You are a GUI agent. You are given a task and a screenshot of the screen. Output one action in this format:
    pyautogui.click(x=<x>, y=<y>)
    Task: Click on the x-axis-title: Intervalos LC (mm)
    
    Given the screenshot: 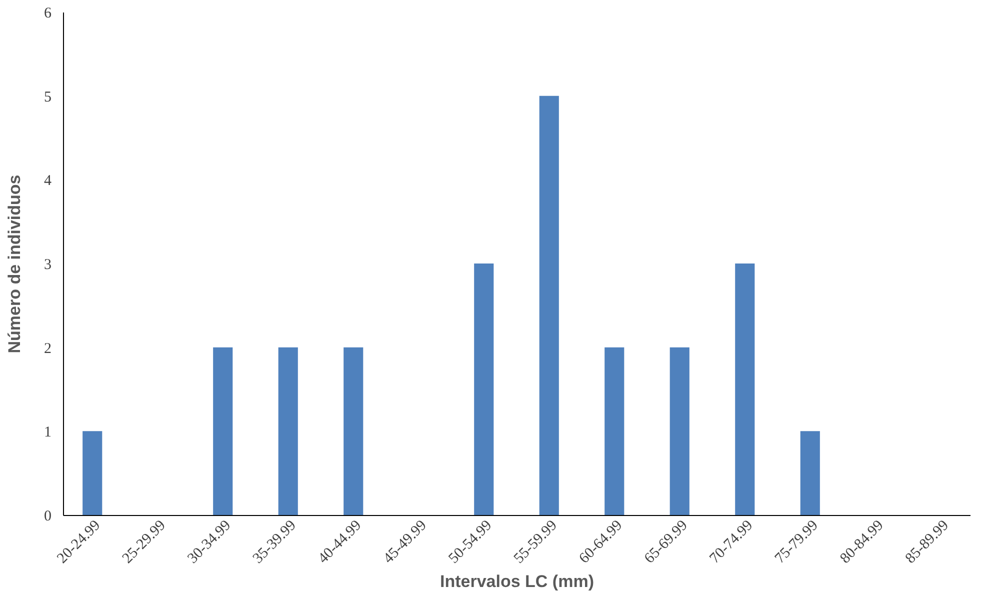 What is the action you would take?
    pyautogui.click(x=517, y=582)
    